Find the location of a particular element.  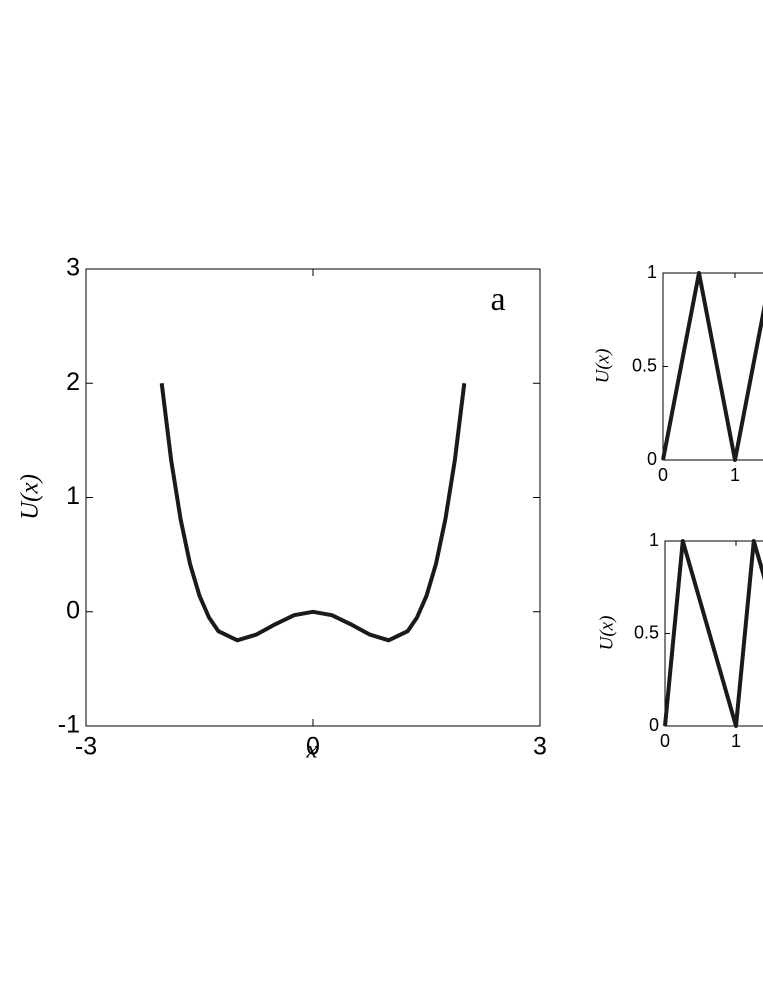

plot-frame is located at coordinates (712, 366).